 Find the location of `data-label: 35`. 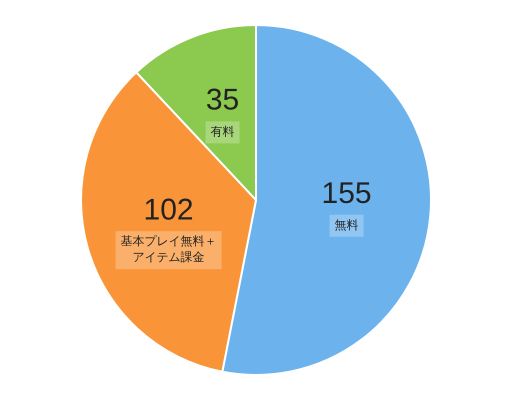

data-label: 35 is located at coordinates (223, 100).